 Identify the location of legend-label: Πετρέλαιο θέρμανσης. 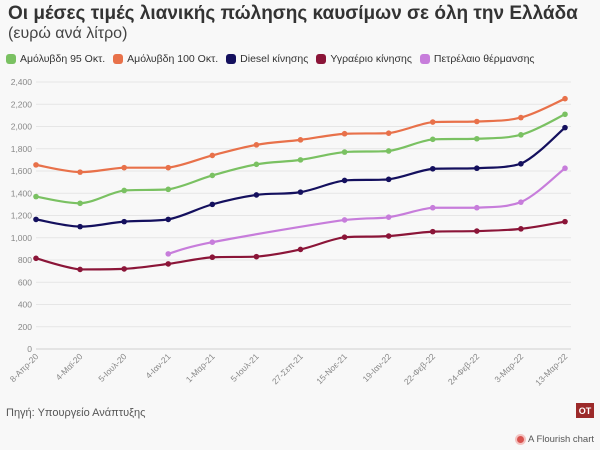
(484, 59).